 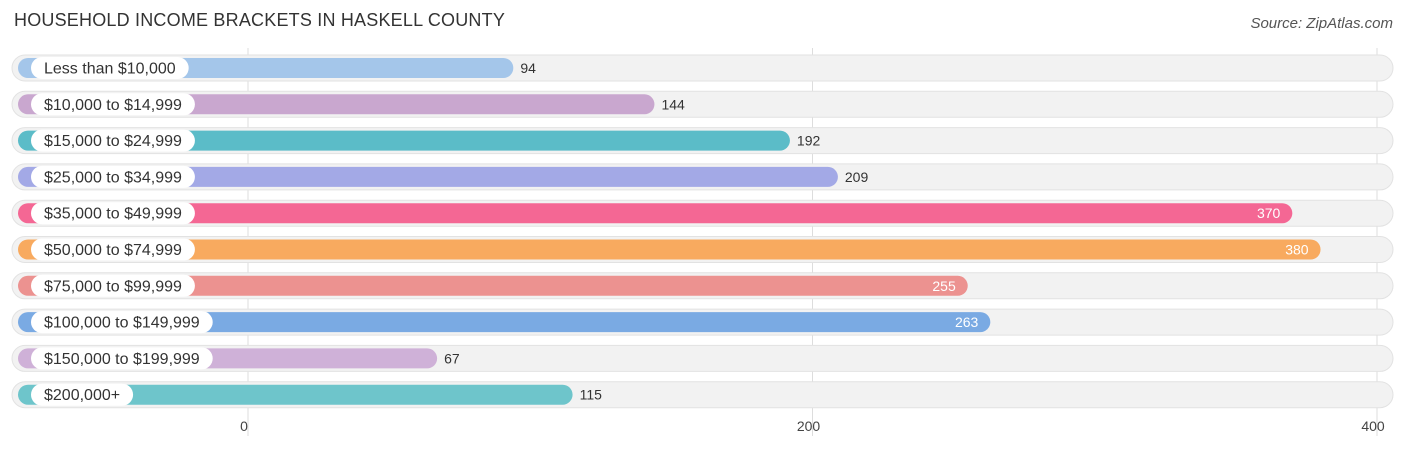 What do you see at coordinates (528, 68) in the screenshot?
I see `value-label: 94` at bounding box center [528, 68].